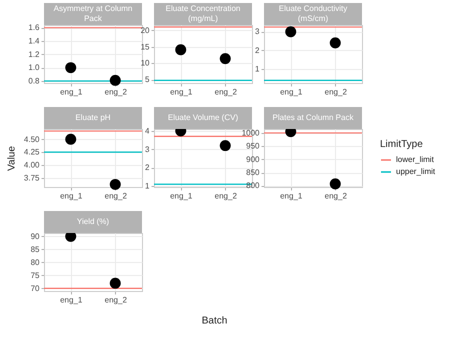 This screenshot has width=474, height=338. What do you see at coordinates (147, 79) in the screenshot?
I see `y-tick-label: 5` at bounding box center [147, 79].